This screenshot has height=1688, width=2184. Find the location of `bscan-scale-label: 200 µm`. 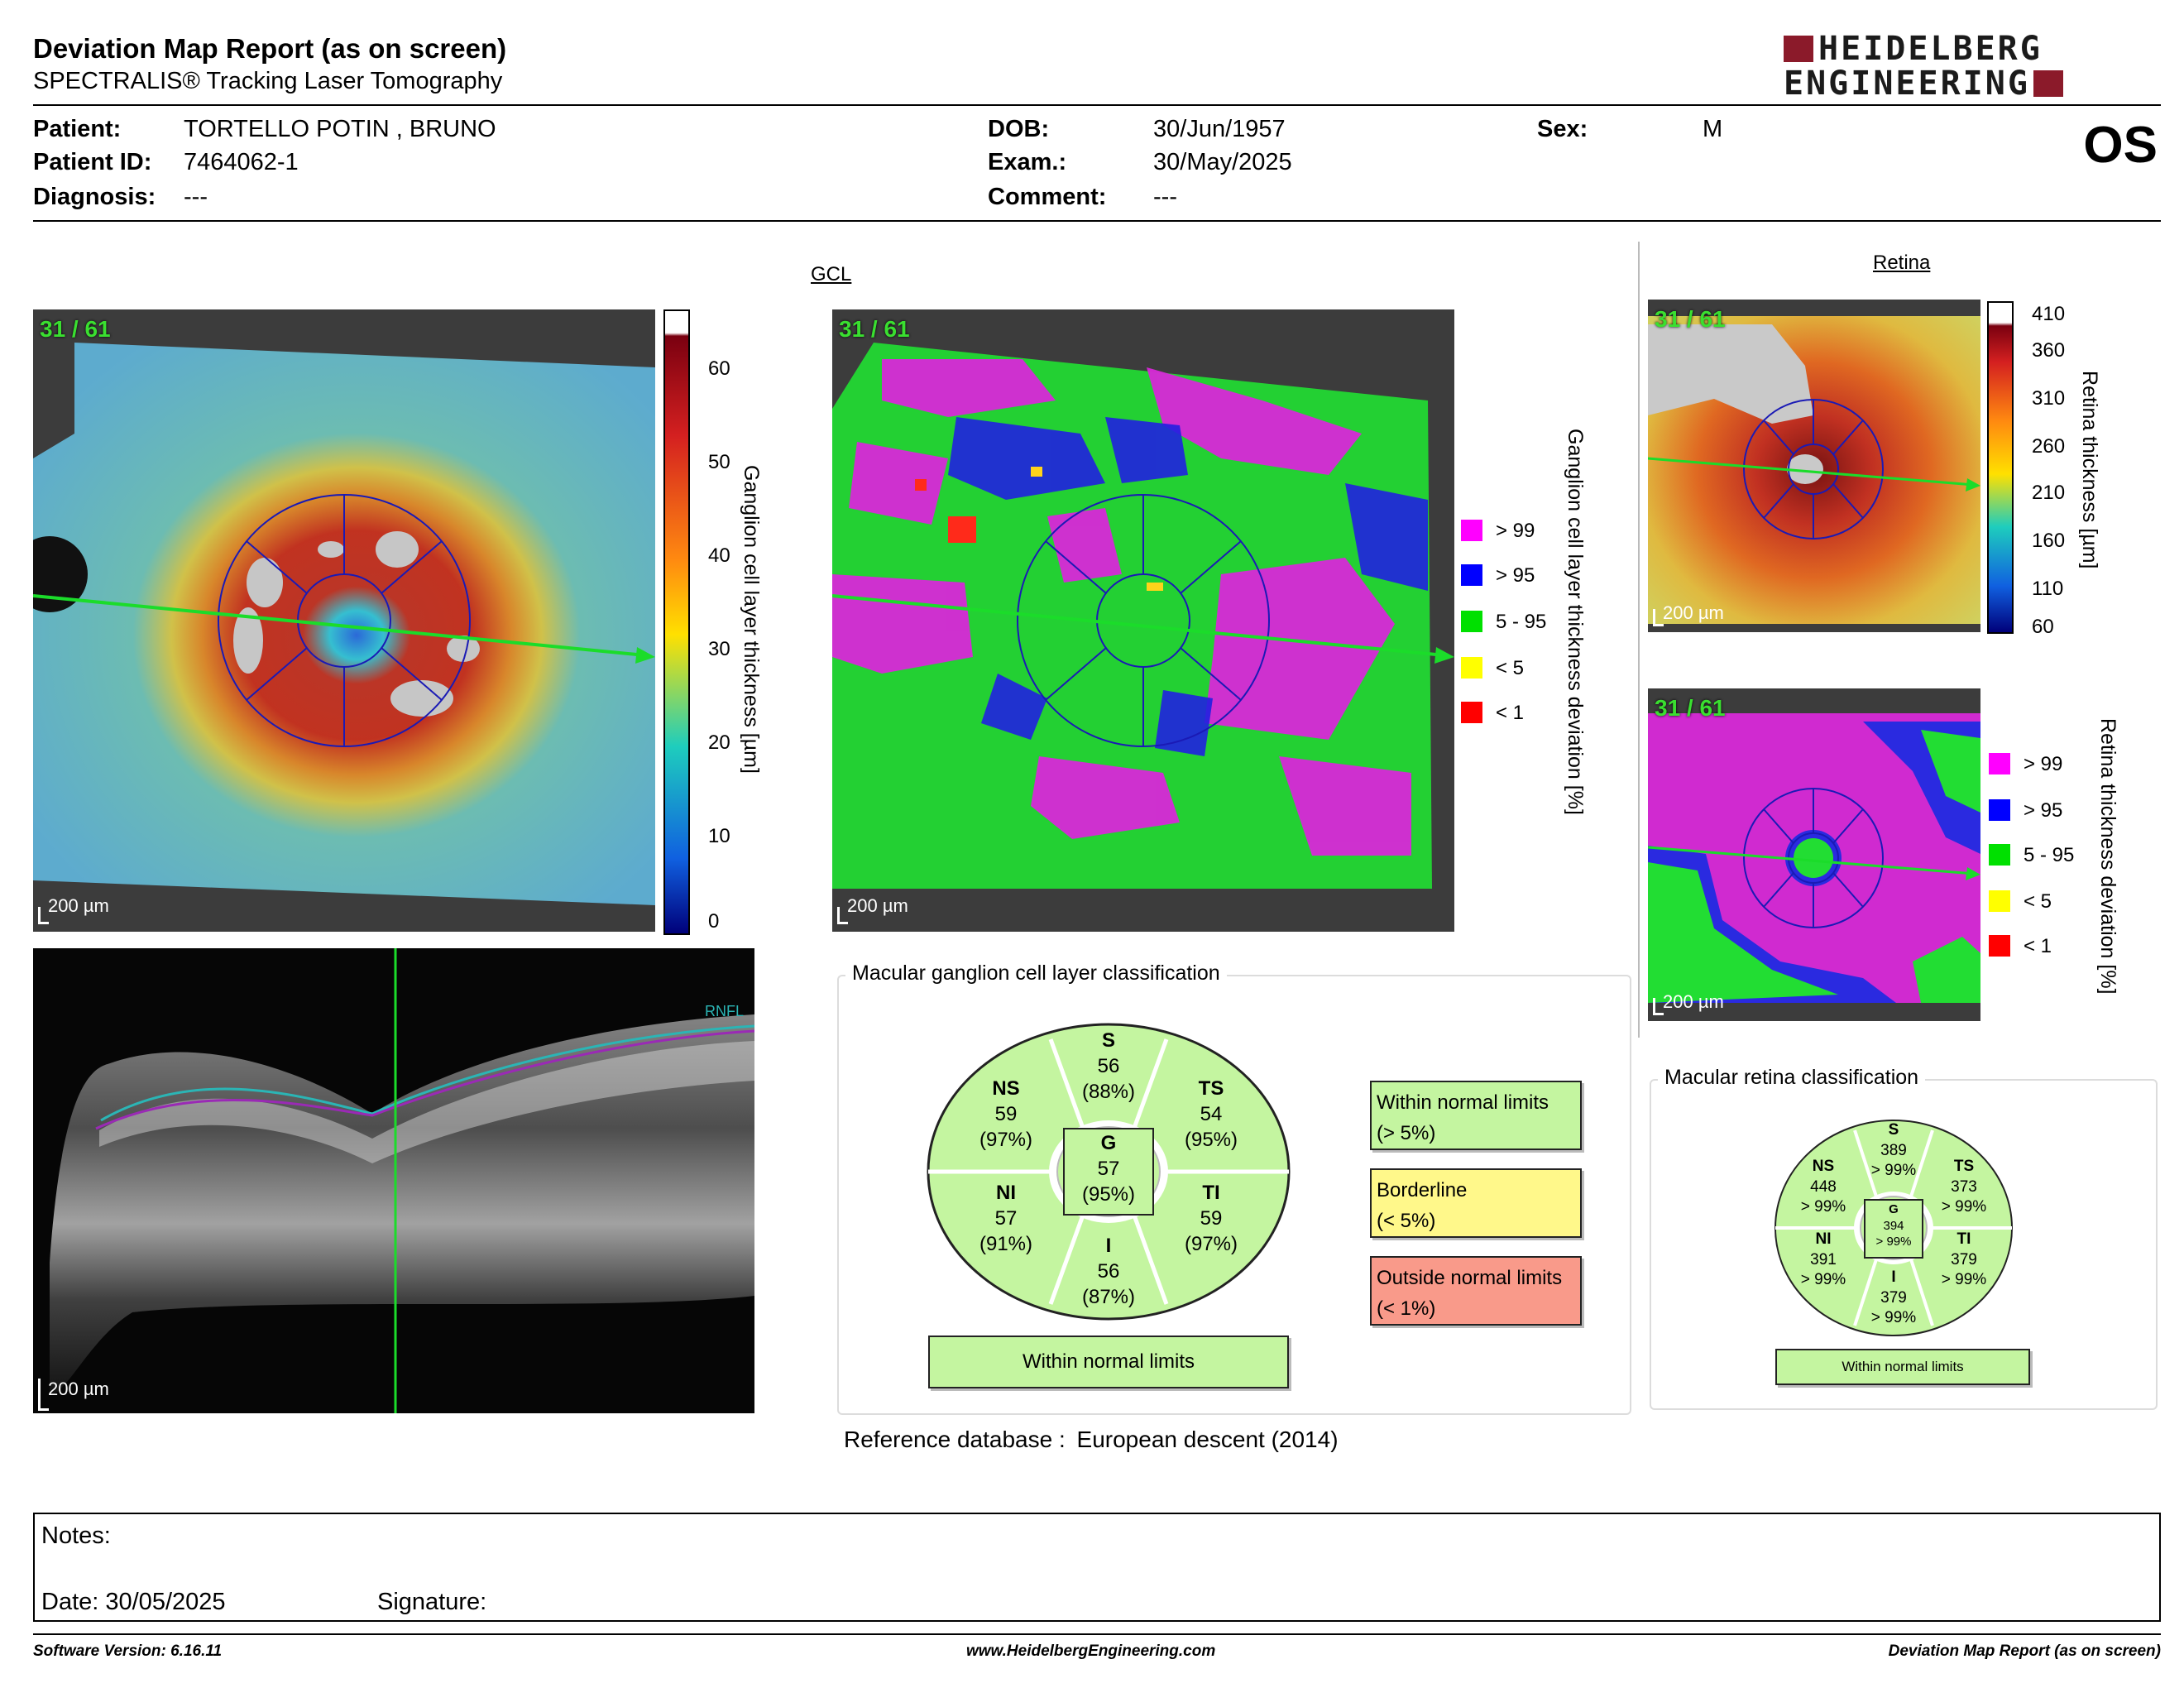

bscan-scale-label: 200 µm is located at coordinates (78, 1389).